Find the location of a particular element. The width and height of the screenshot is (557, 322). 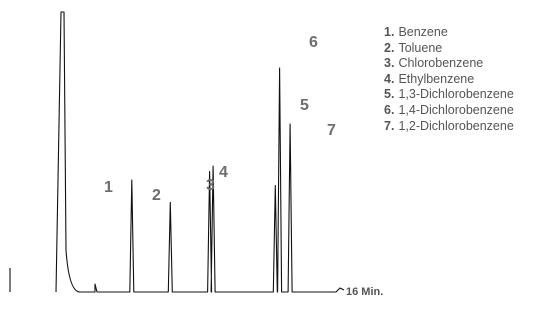

legend-item-name: Toluene is located at coordinates (420, 47).